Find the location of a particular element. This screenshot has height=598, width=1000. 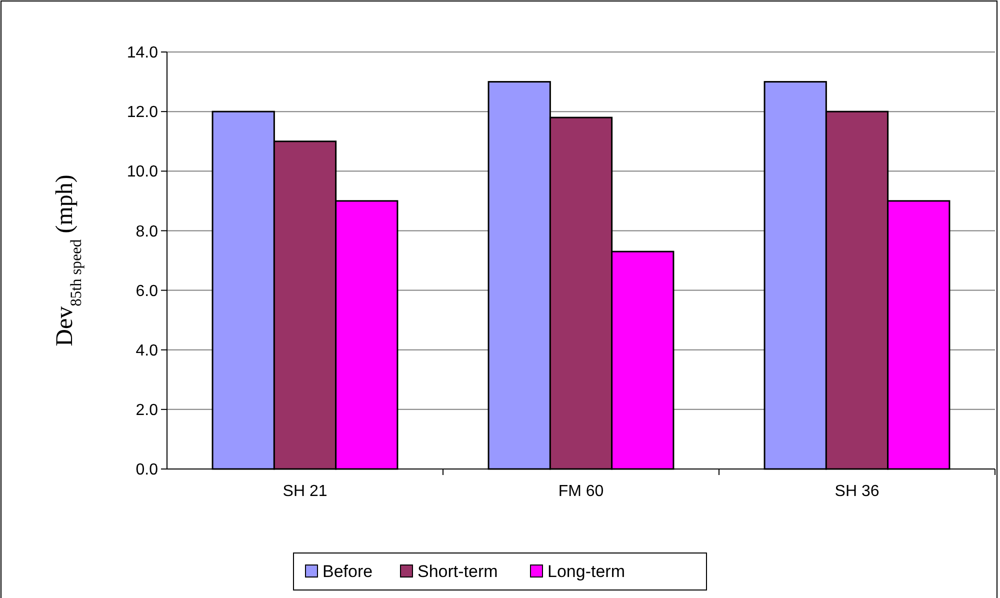

legend-label: Before is located at coordinates (347, 571).